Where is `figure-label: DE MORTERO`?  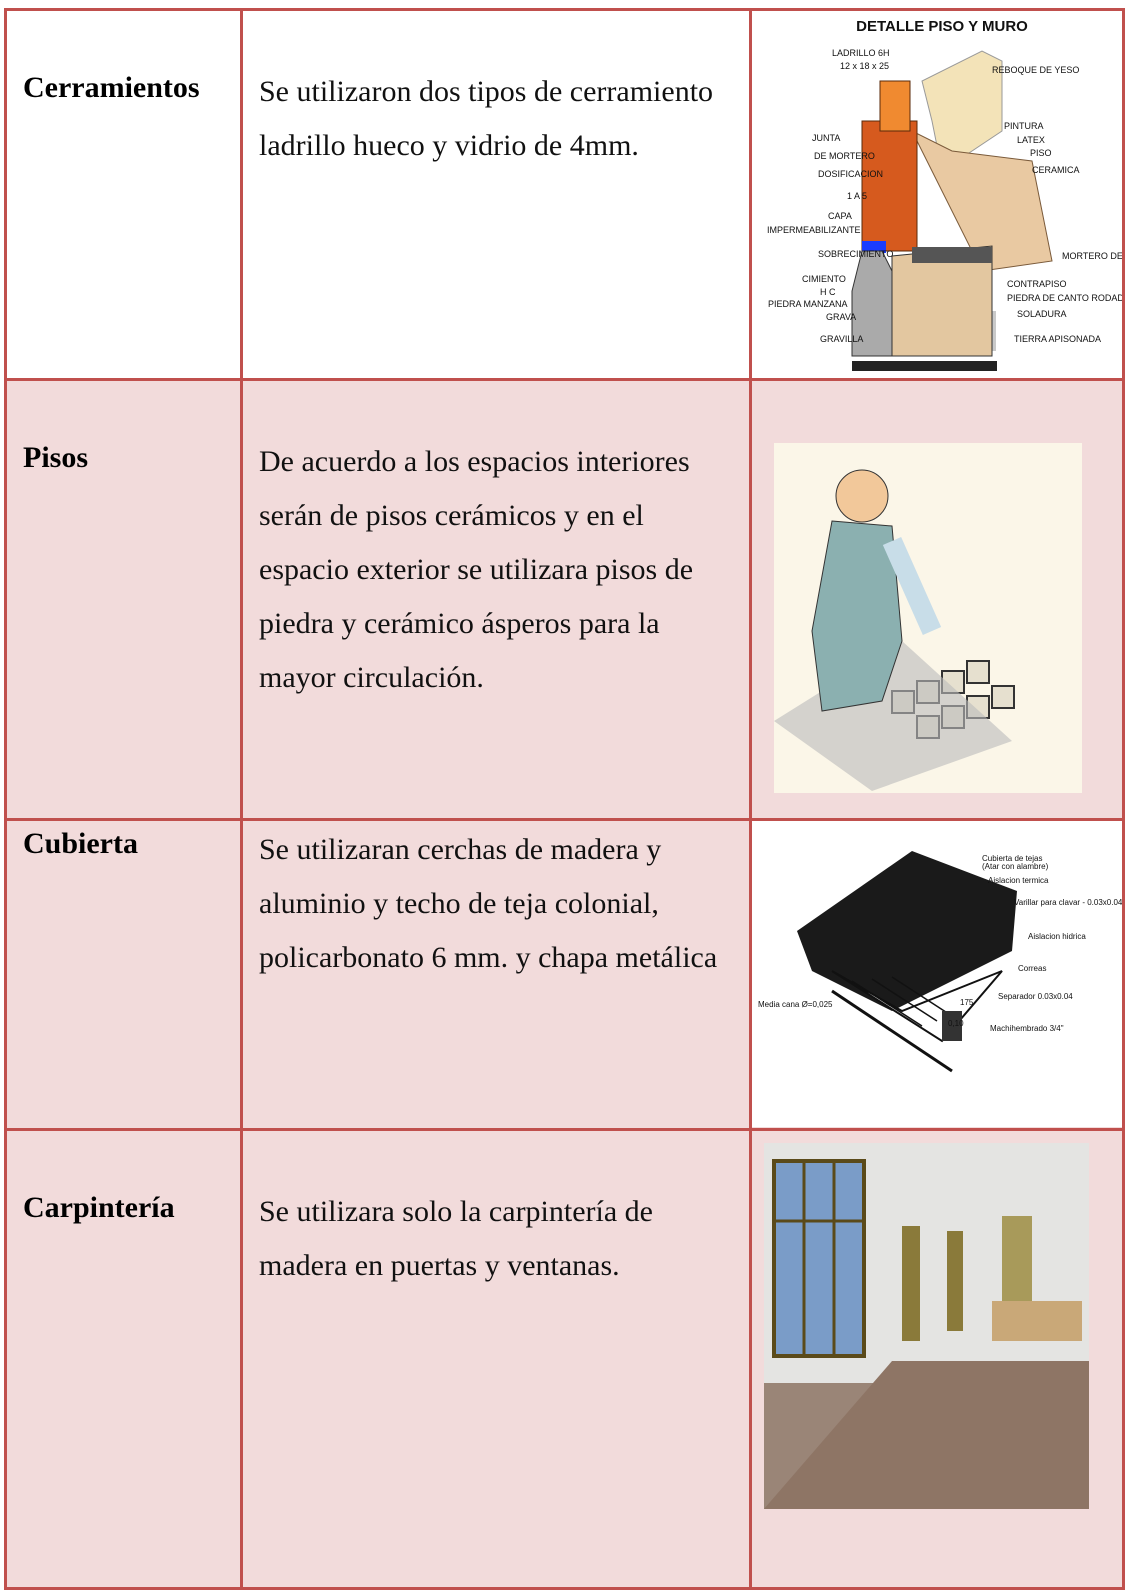
figure-label: DE MORTERO is located at coordinates (844, 156).